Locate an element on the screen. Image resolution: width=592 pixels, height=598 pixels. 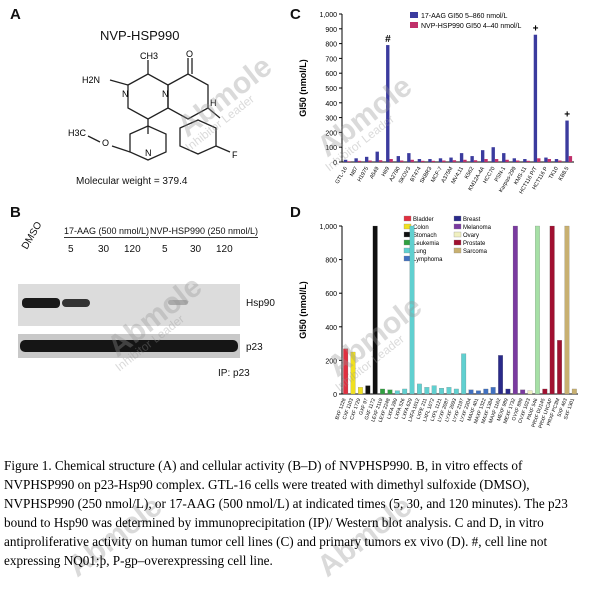
chart-d-legend-label: Lymphoma is located at coordinates (428, 260).